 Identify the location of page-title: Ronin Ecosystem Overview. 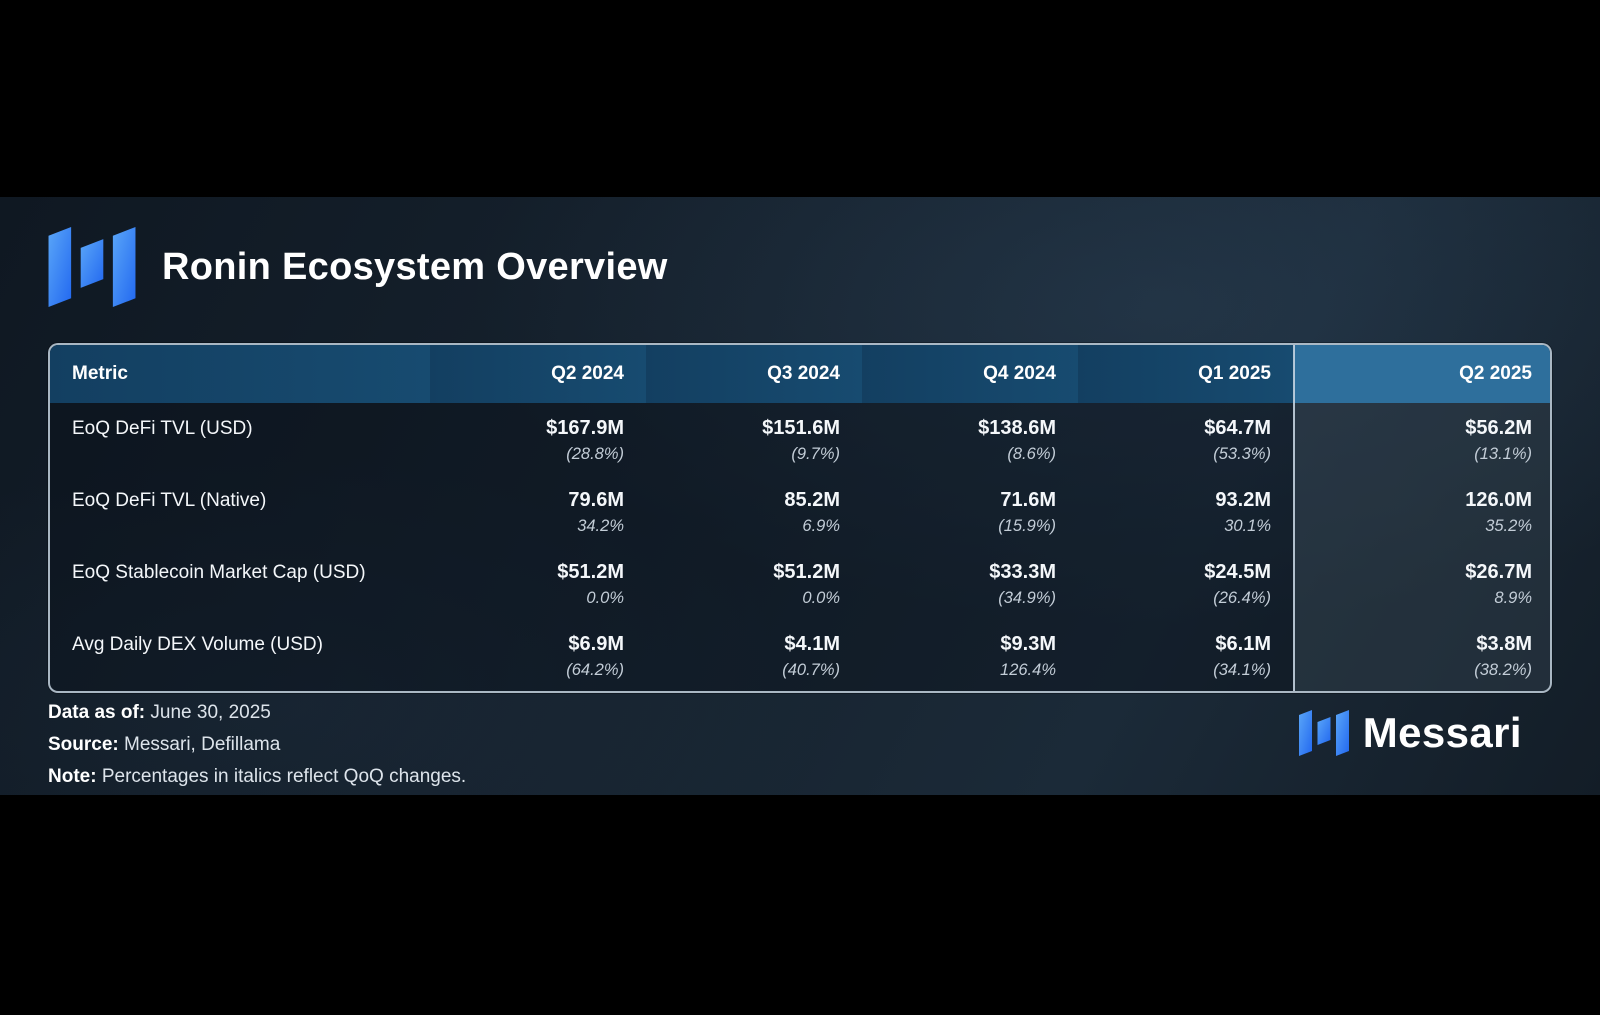
(415, 266).